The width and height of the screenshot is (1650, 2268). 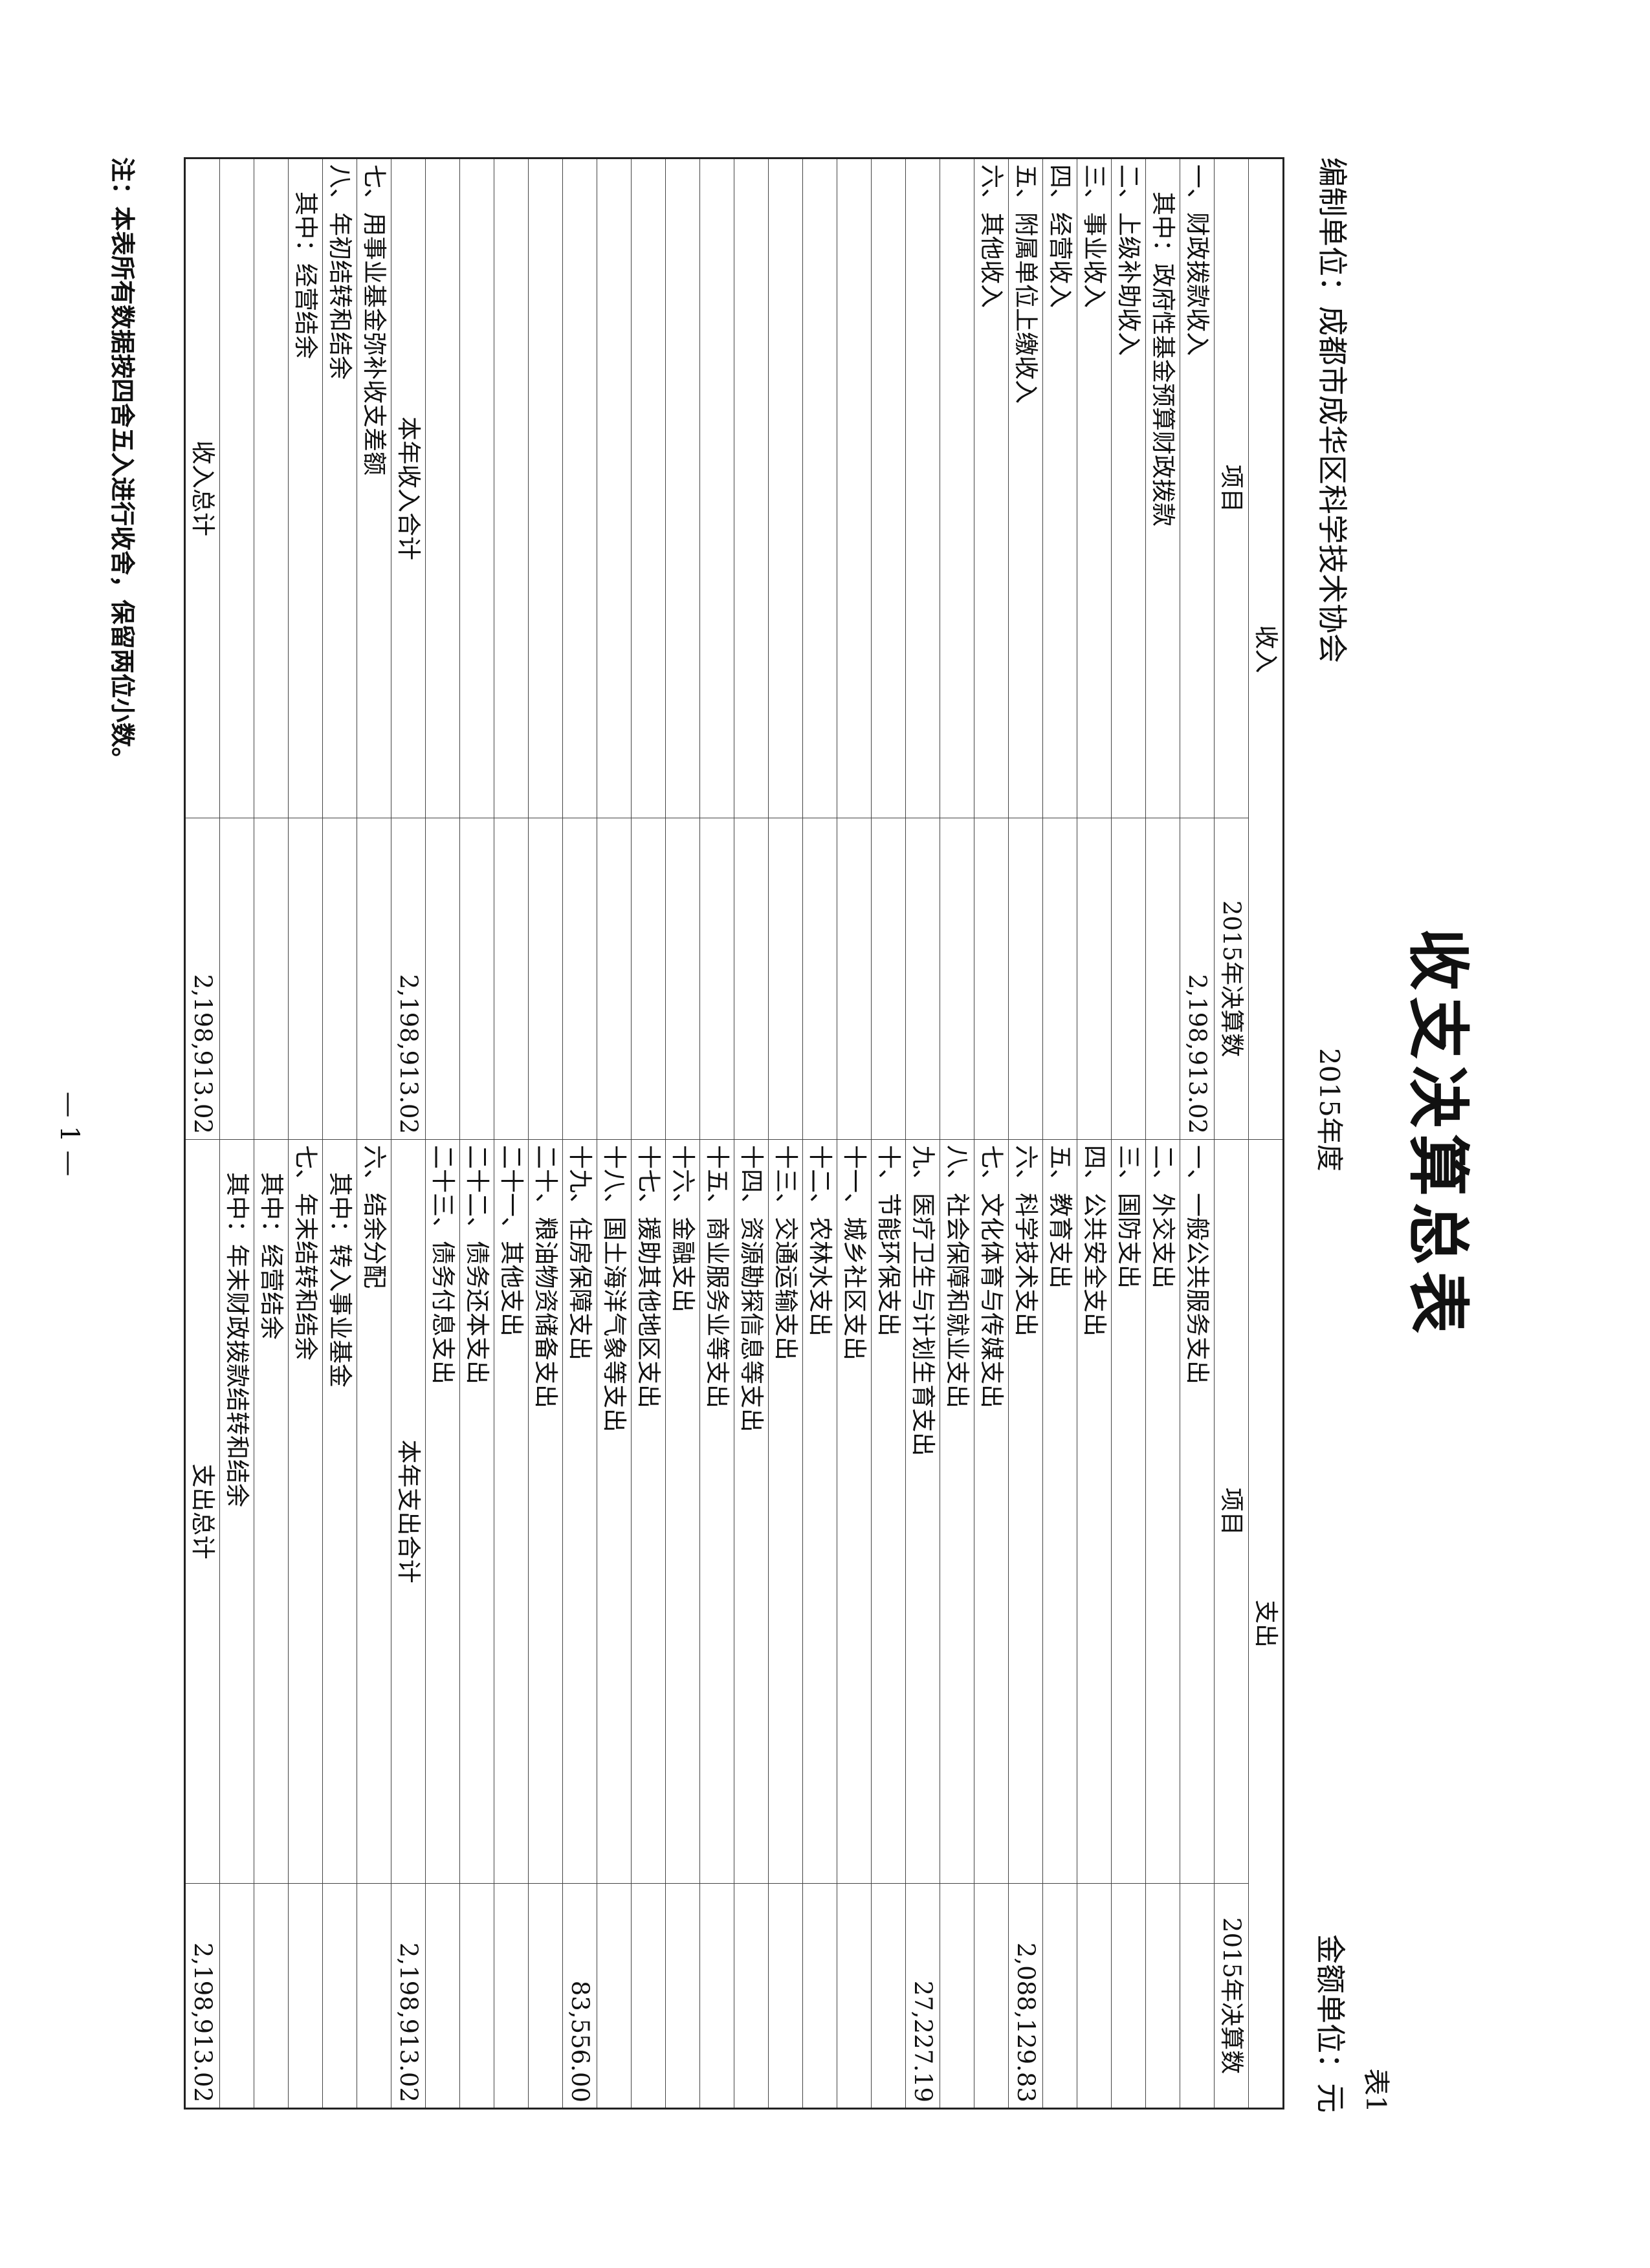 What do you see at coordinates (991, 488) in the screenshot?
I see `item-cell: 六、其他收入` at bounding box center [991, 488].